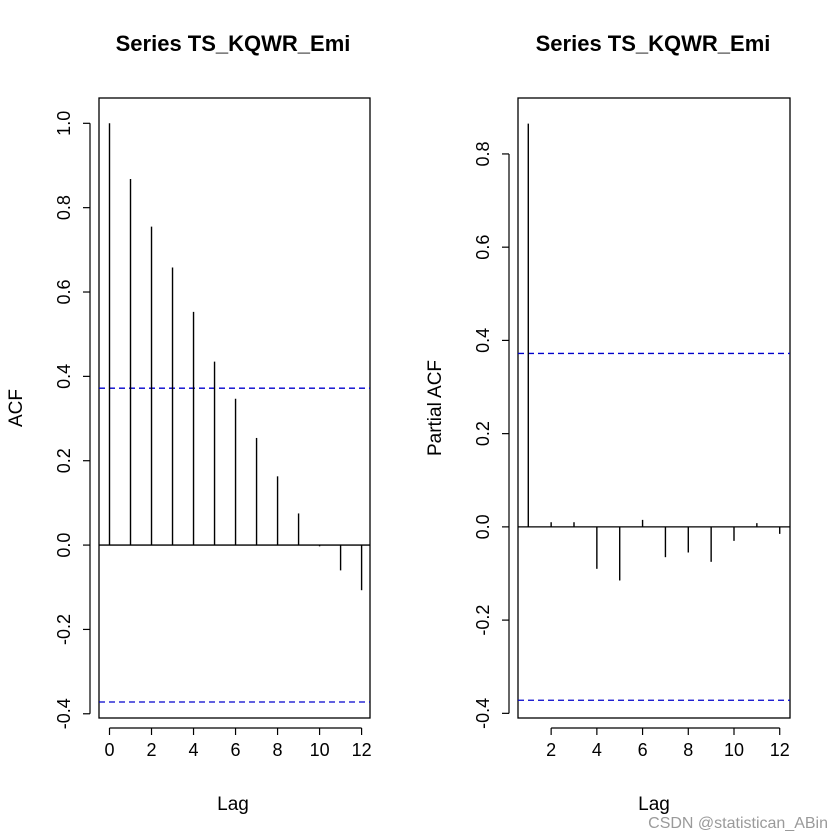 Image resolution: width=840 pixels, height=840 pixels. Describe the element at coordinates (152, 750) in the screenshot. I see `acf-x-tick-label: 2` at that location.